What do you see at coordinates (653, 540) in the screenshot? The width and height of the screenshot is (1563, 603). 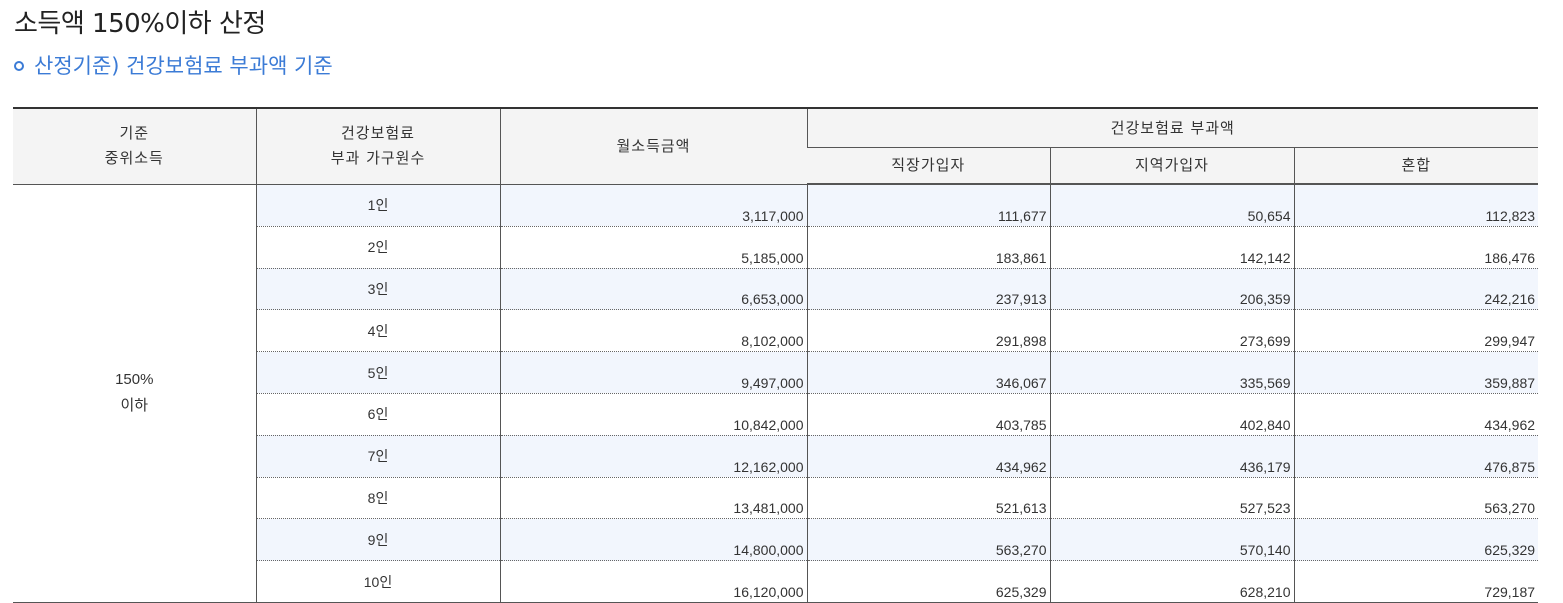 I see `income-cell: 14,800,000` at bounding box center [653, 540].